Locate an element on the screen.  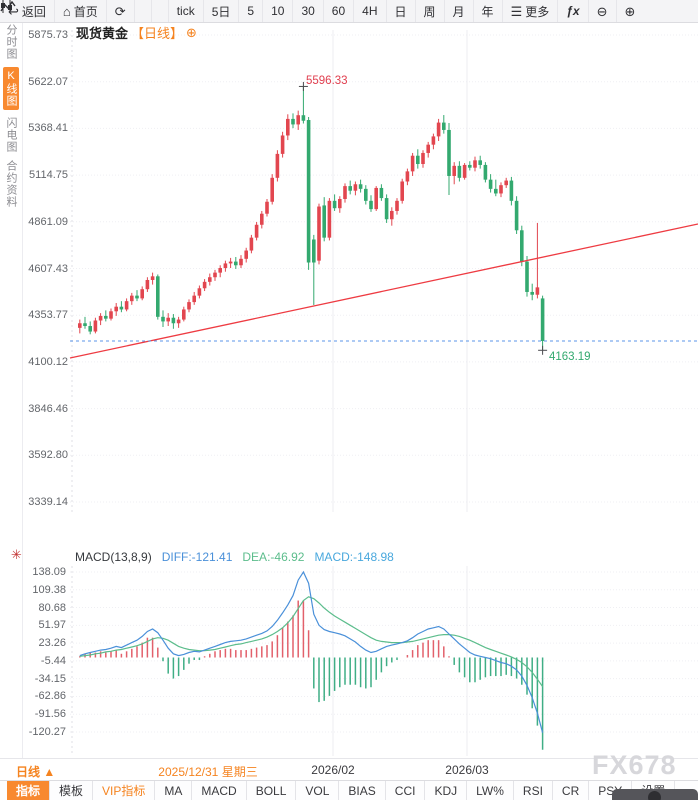
price-tick: 5368.41 is located at coordinates (48, 128).